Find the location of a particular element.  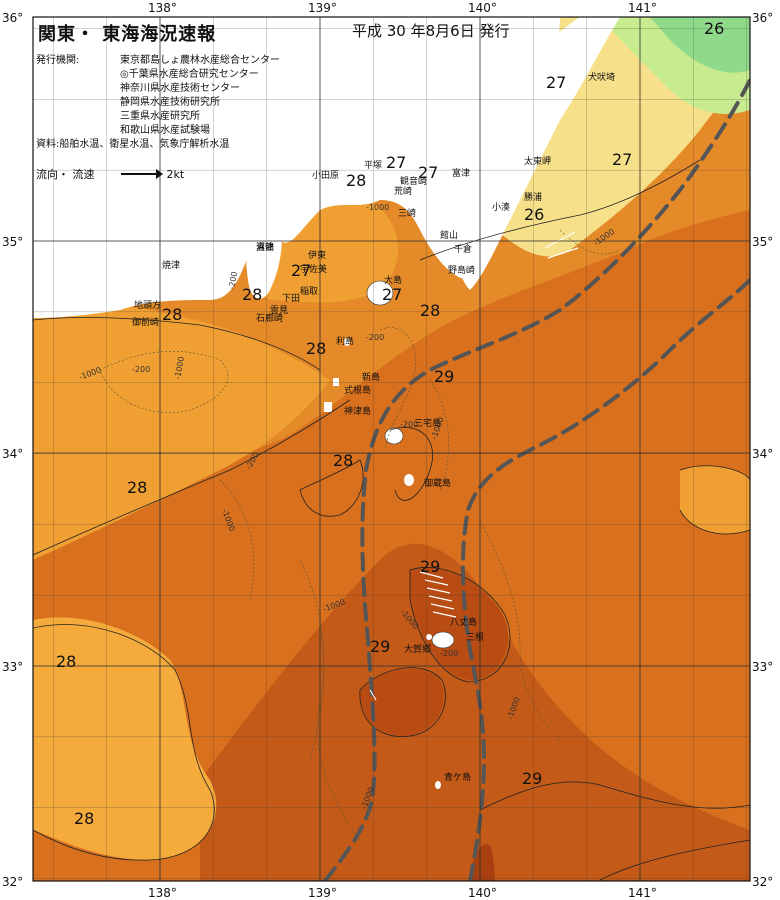

place-label: 太東岬 is located at coordinates (537, 161).